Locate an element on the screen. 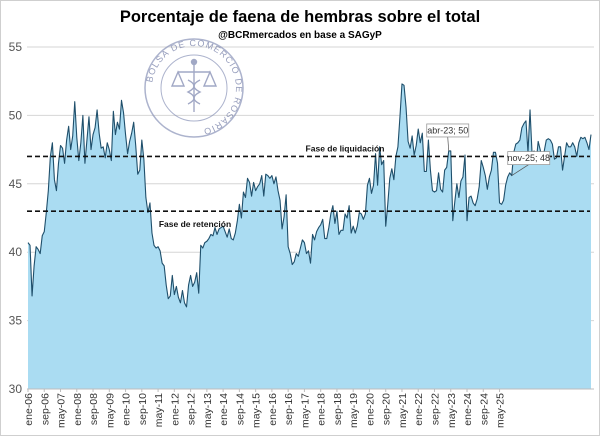  annotation-label: abr-23; 50 is located at coordinates (447, 130).